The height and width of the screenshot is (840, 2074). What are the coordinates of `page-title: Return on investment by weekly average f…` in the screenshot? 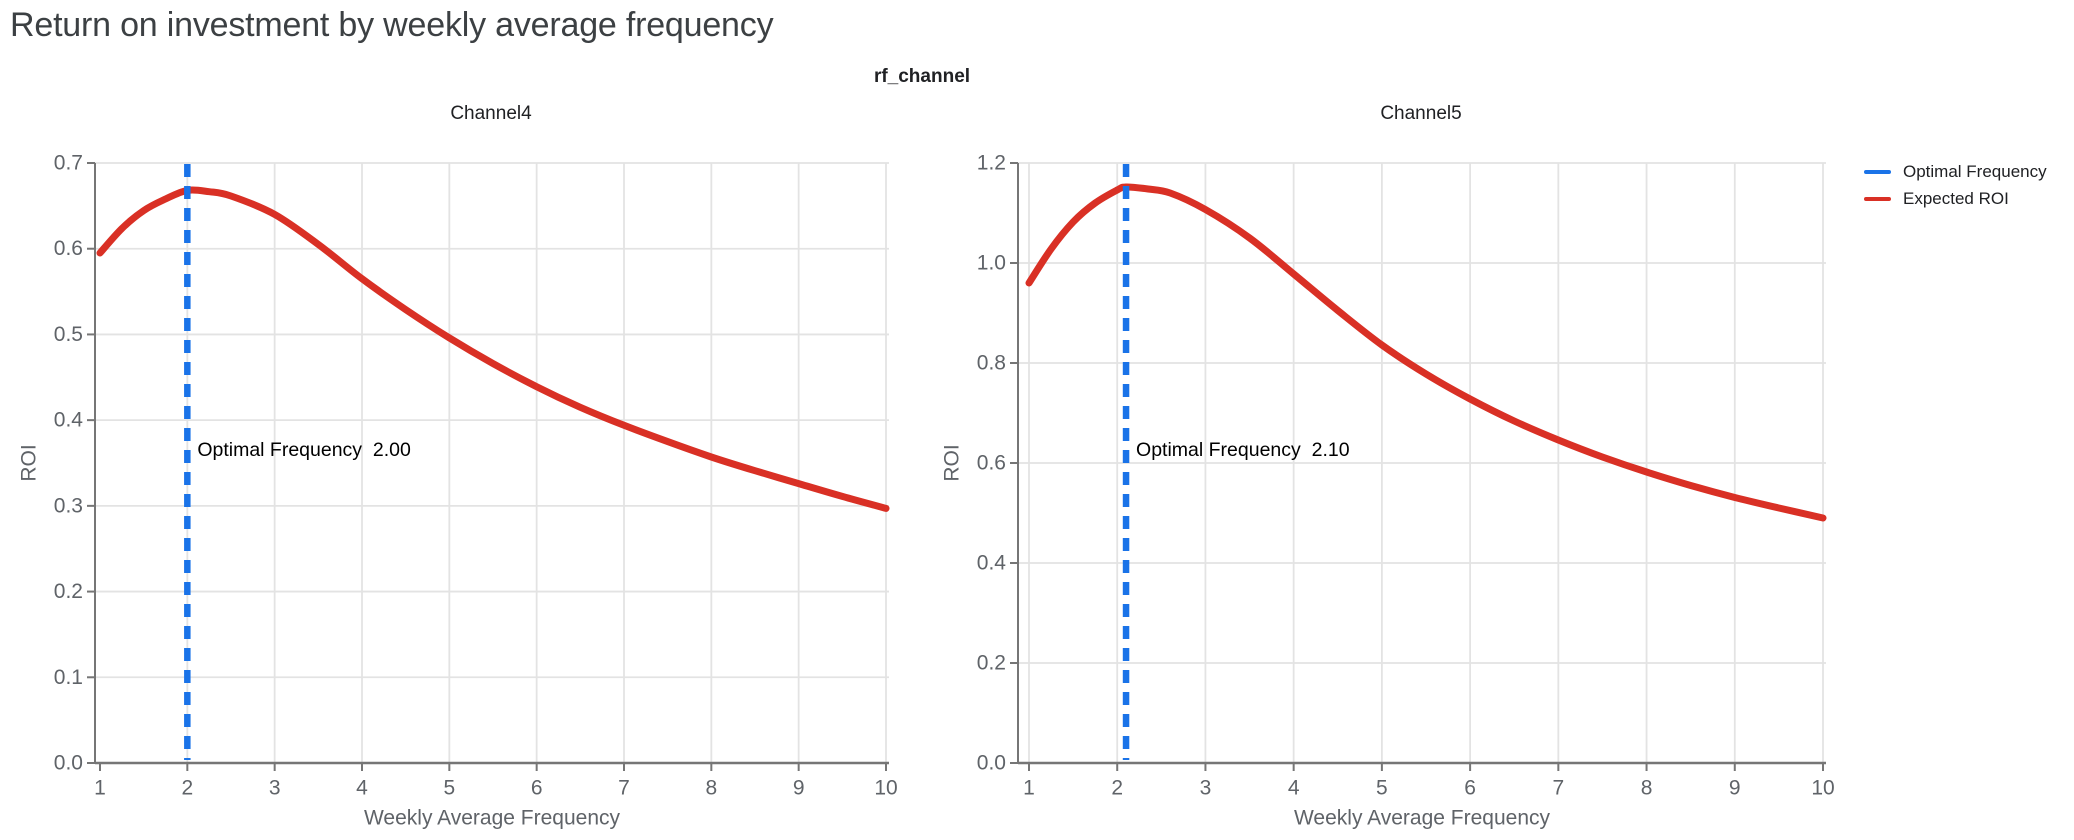 It's located at (392, 25).